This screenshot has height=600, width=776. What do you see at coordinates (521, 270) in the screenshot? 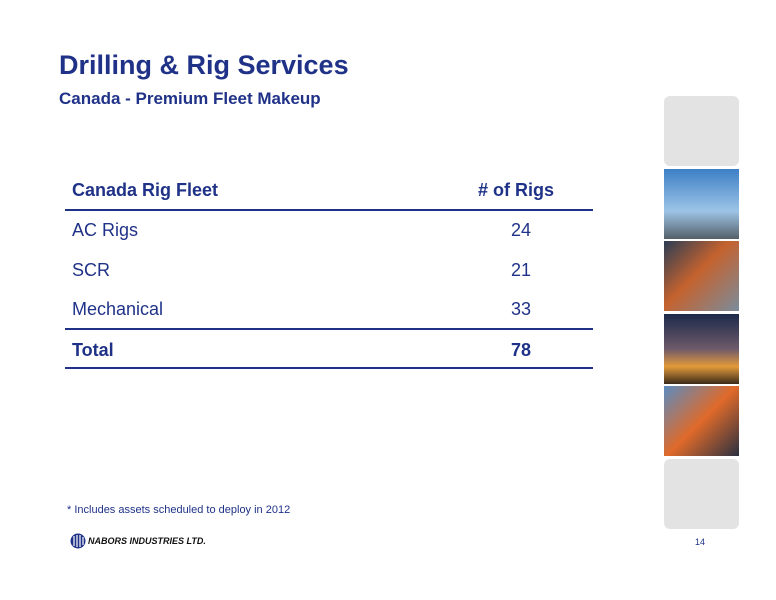
I see `row-value: 21` at bounding box center [521, 270].